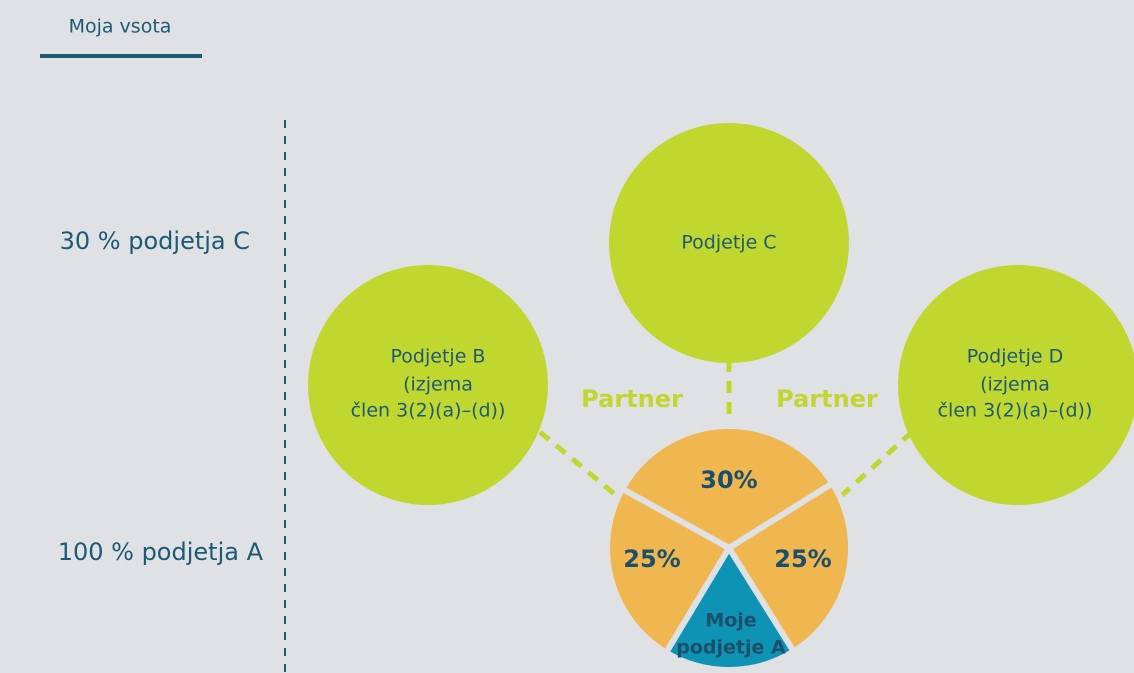  What do you see at coordinates (155, 241) in the screenshot?
I see `row-label: 30 % podjetja C` at bounding box center [155, 241].